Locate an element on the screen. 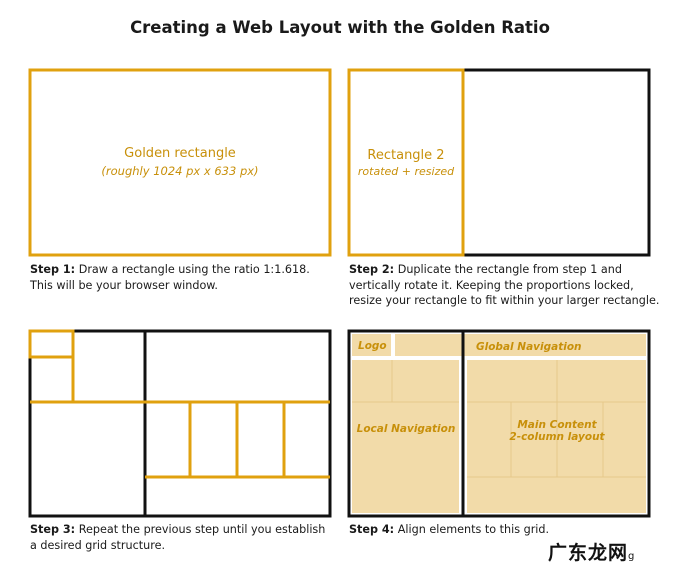 The width and height of the screenshot is (680, 579). step-4-label: Step 4: is located at coordinates (372, 529).